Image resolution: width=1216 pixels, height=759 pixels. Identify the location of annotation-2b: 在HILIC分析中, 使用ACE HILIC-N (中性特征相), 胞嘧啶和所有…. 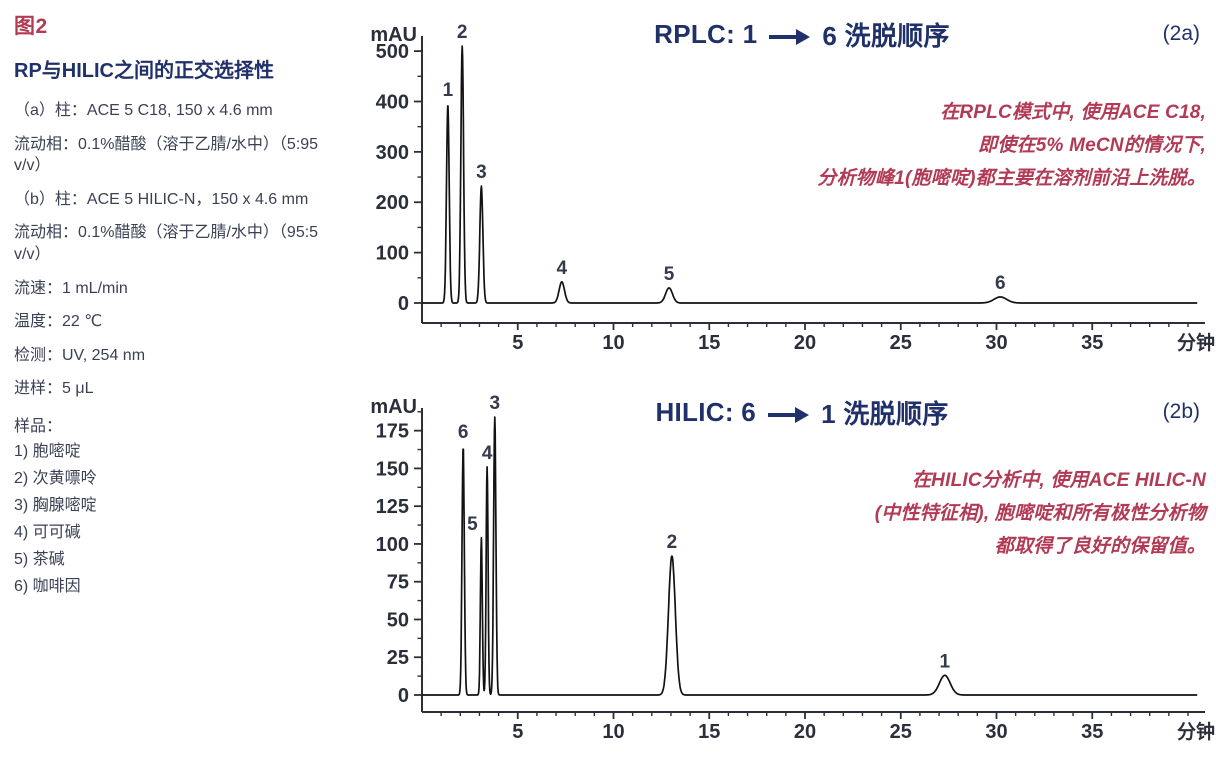
(1040, 513).